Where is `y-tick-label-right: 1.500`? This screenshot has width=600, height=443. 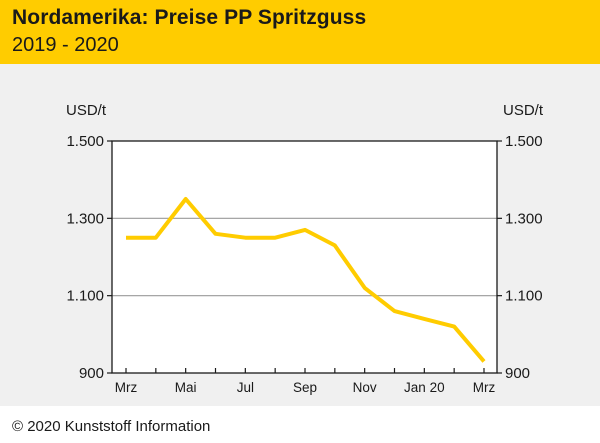 y-tick-label-right: 1.500 is located at coordinates (524, 141).